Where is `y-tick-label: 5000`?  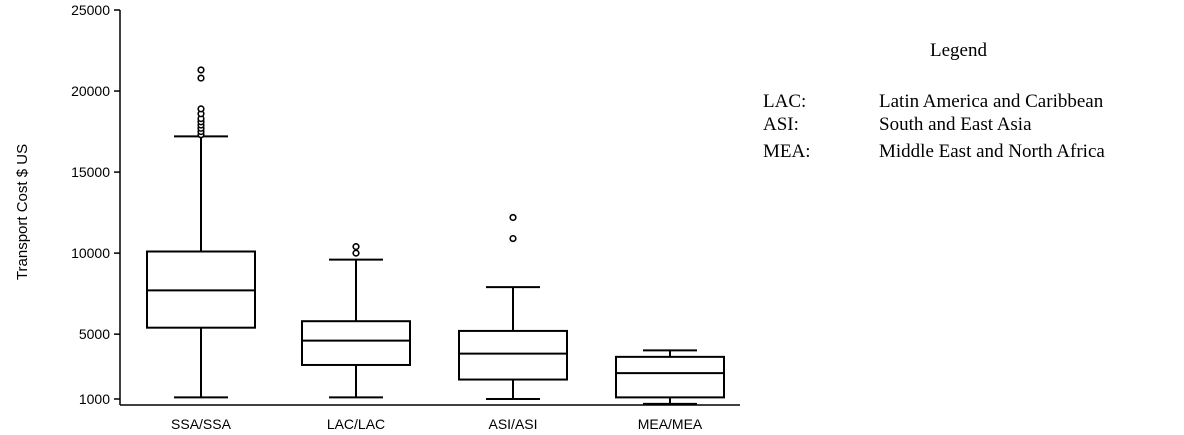 y-tick-label: 5000 is located at coordinates (94, 334).